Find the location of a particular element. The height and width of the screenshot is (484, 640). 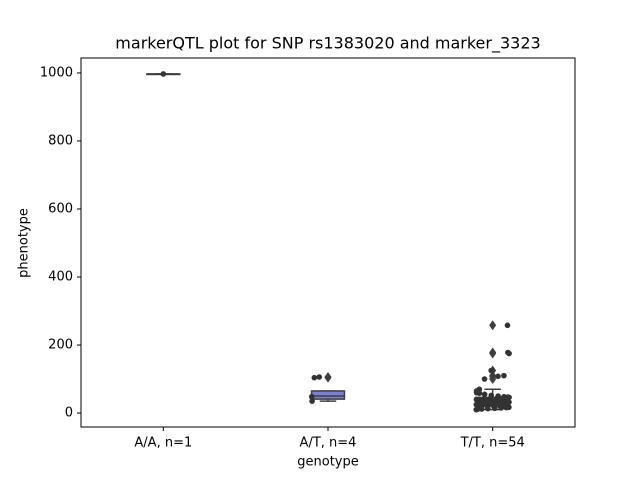

y-tick-label: 800 is located at coordinates (60, 140).